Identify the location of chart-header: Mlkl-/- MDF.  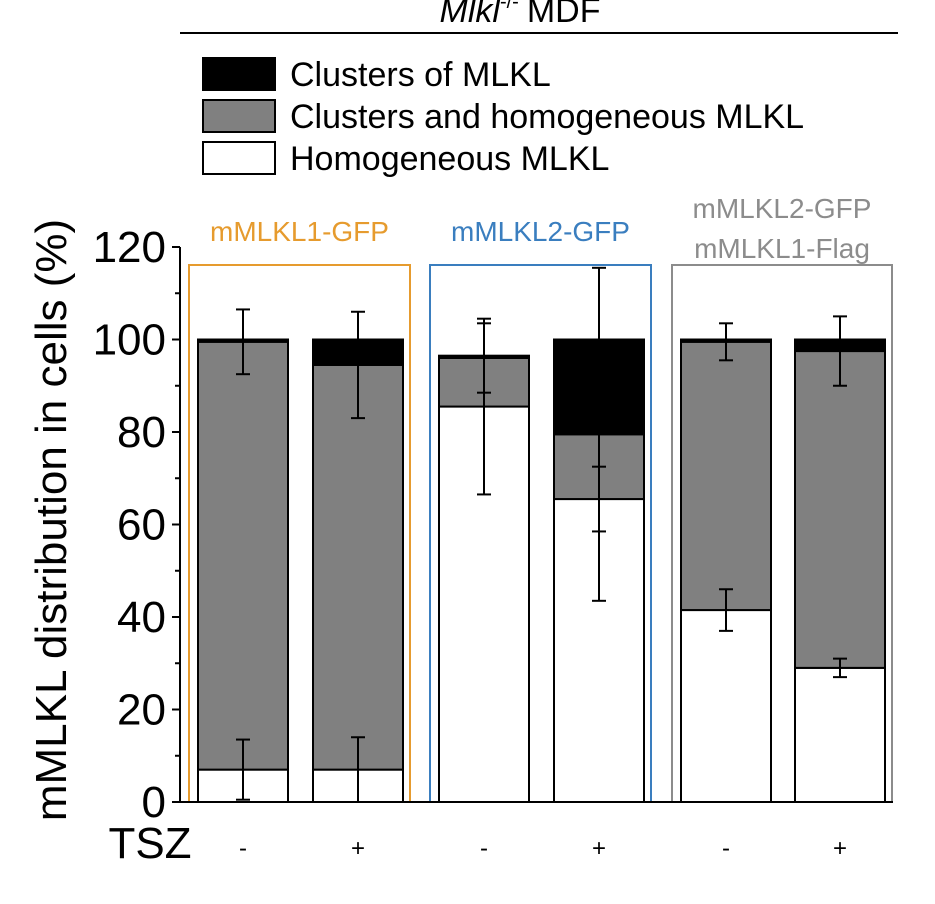
(539, 17).